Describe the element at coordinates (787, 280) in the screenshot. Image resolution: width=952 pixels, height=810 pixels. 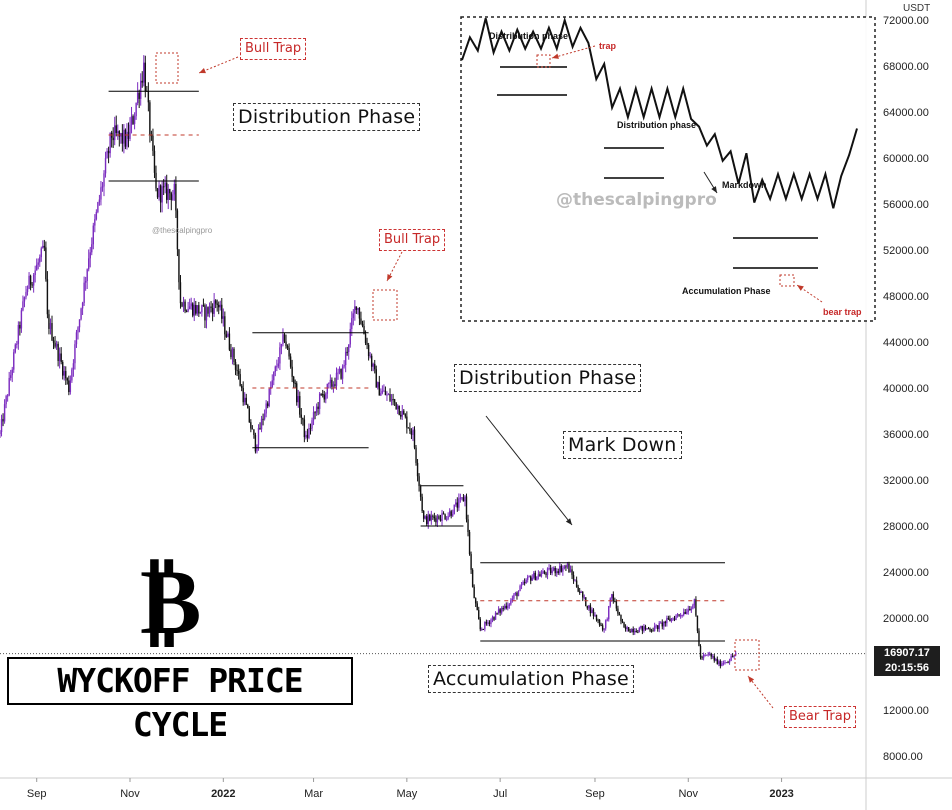
I see `inset-bear-trap-box` at that location.